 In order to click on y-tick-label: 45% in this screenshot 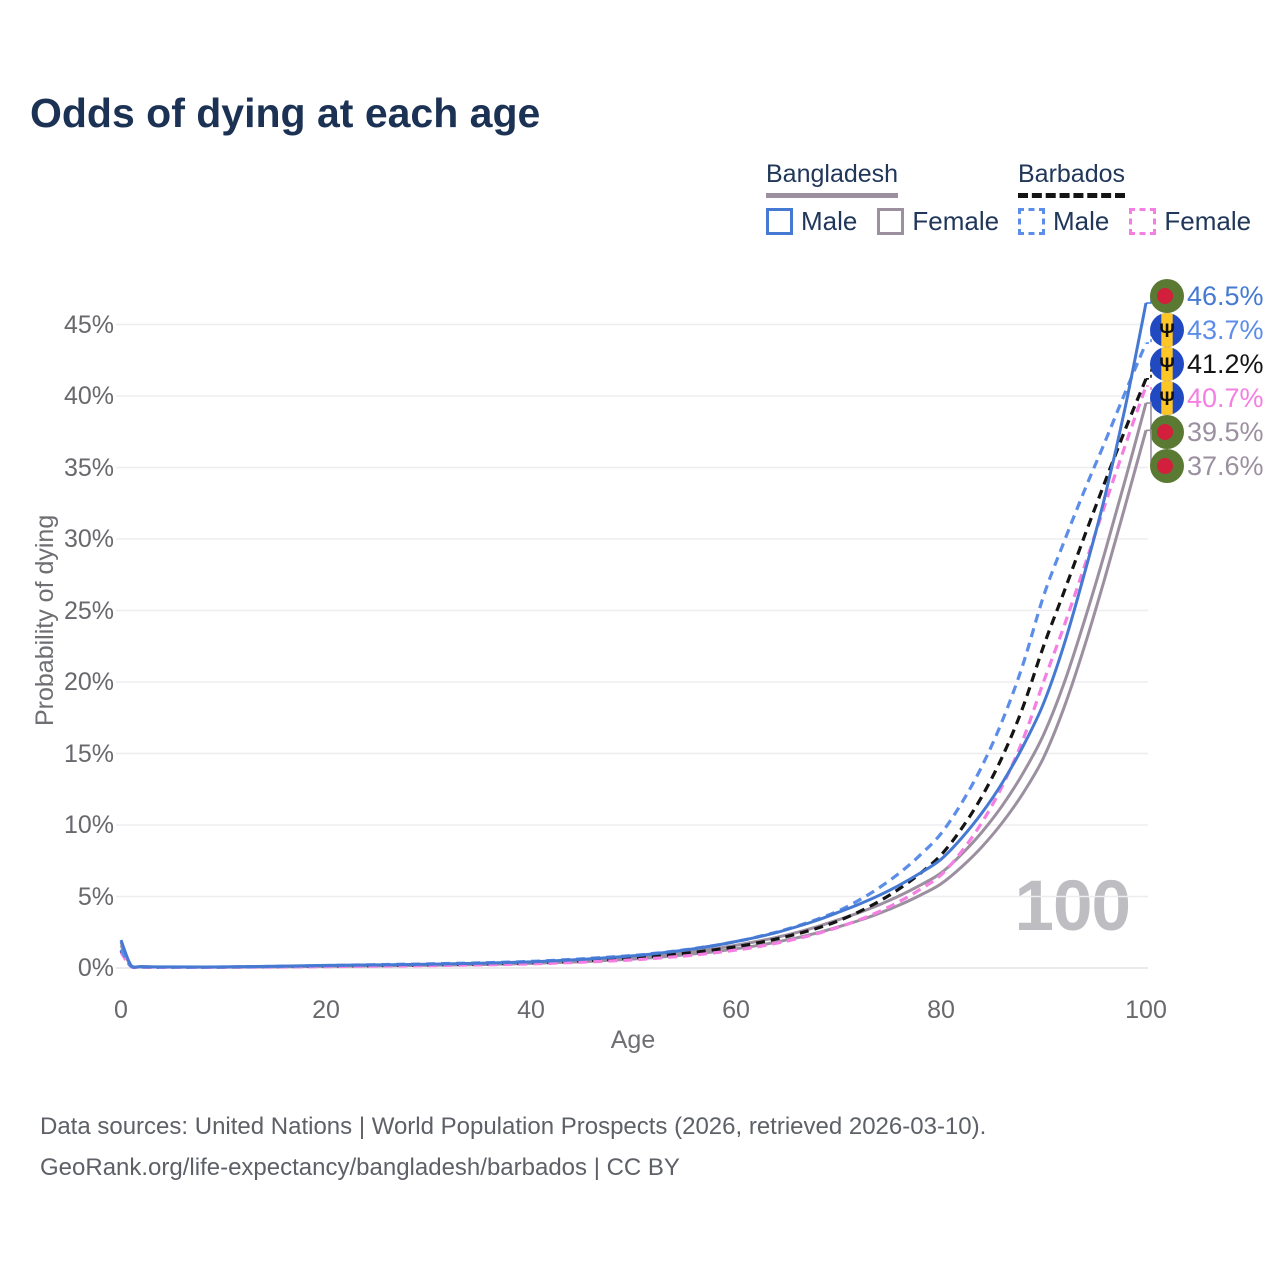, I will do `click(88, 324)`.